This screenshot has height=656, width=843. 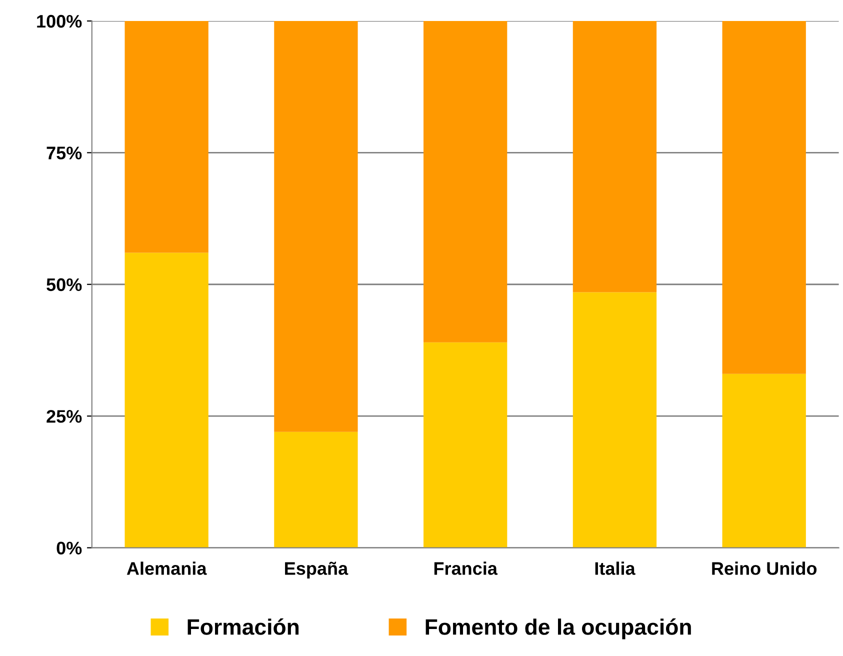 What do you see at coordinates (316, 570) in the screenshot?
I see `x-tick-label: España` at bounding box center [316, 570].